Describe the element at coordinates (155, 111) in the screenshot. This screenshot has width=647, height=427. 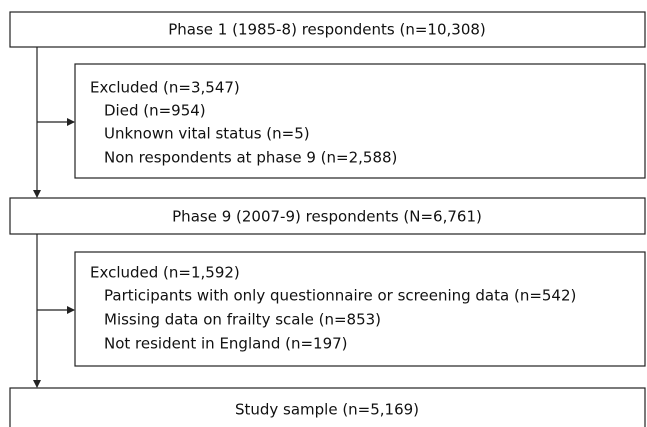
I see `box-item: Died (n=954)` at that location.